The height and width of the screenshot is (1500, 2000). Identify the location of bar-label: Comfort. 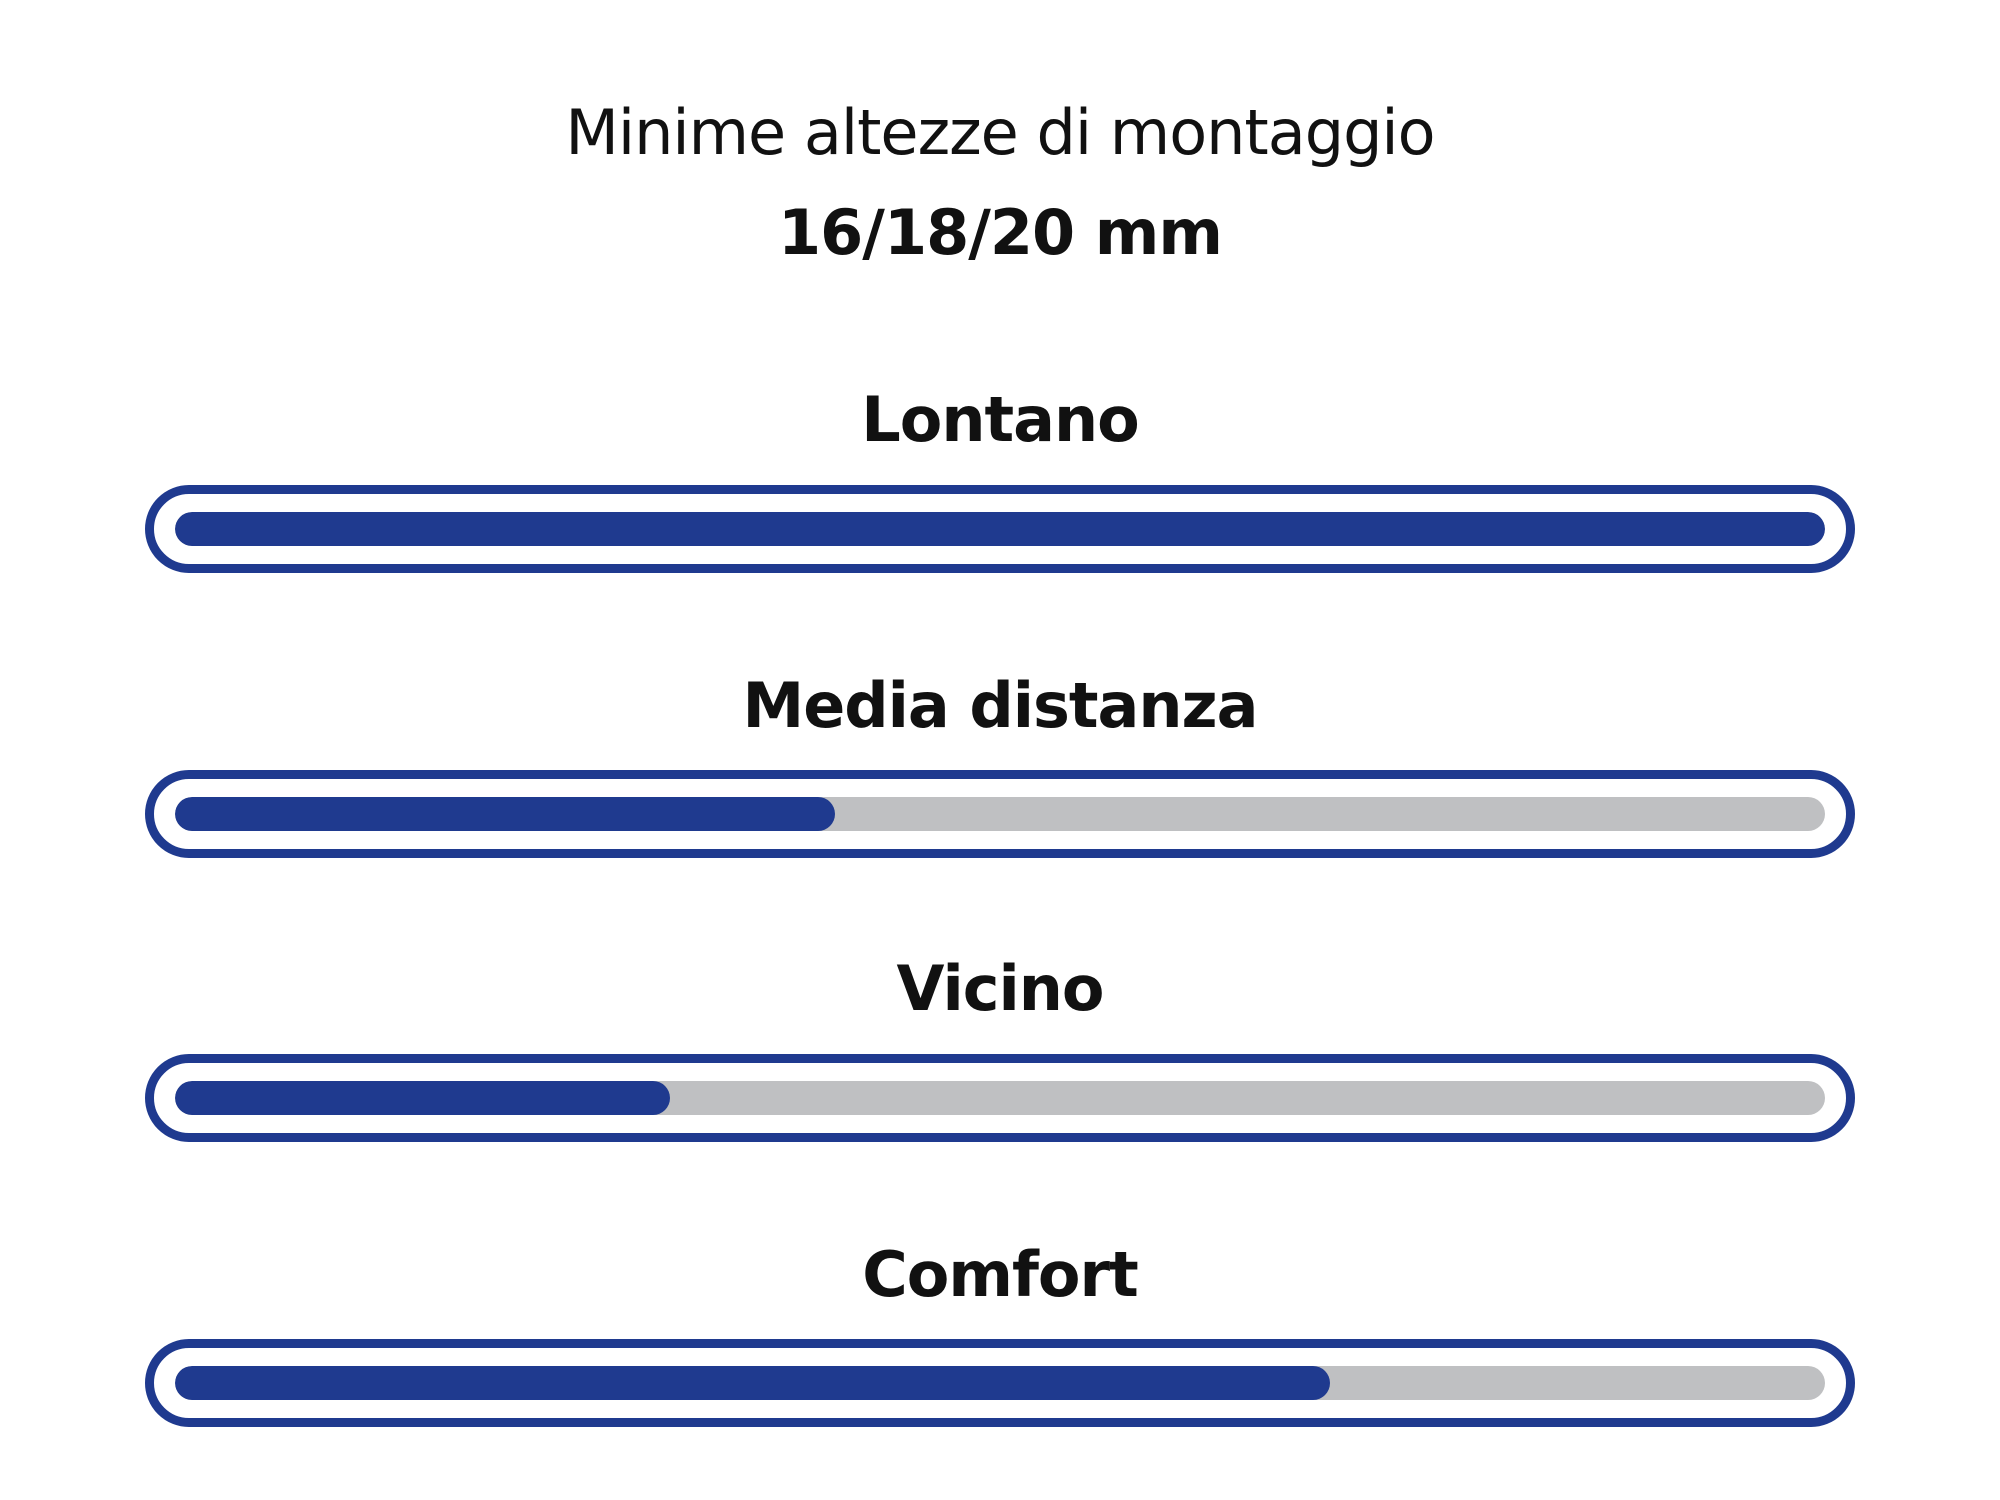
(1000, 1274).